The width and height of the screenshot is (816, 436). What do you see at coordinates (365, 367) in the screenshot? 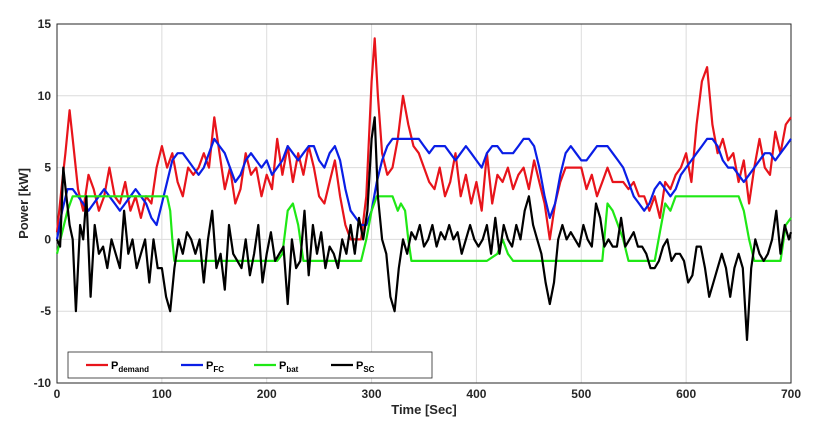
I see `legend-label-SC: PSC` at bounding box center [365, 367].